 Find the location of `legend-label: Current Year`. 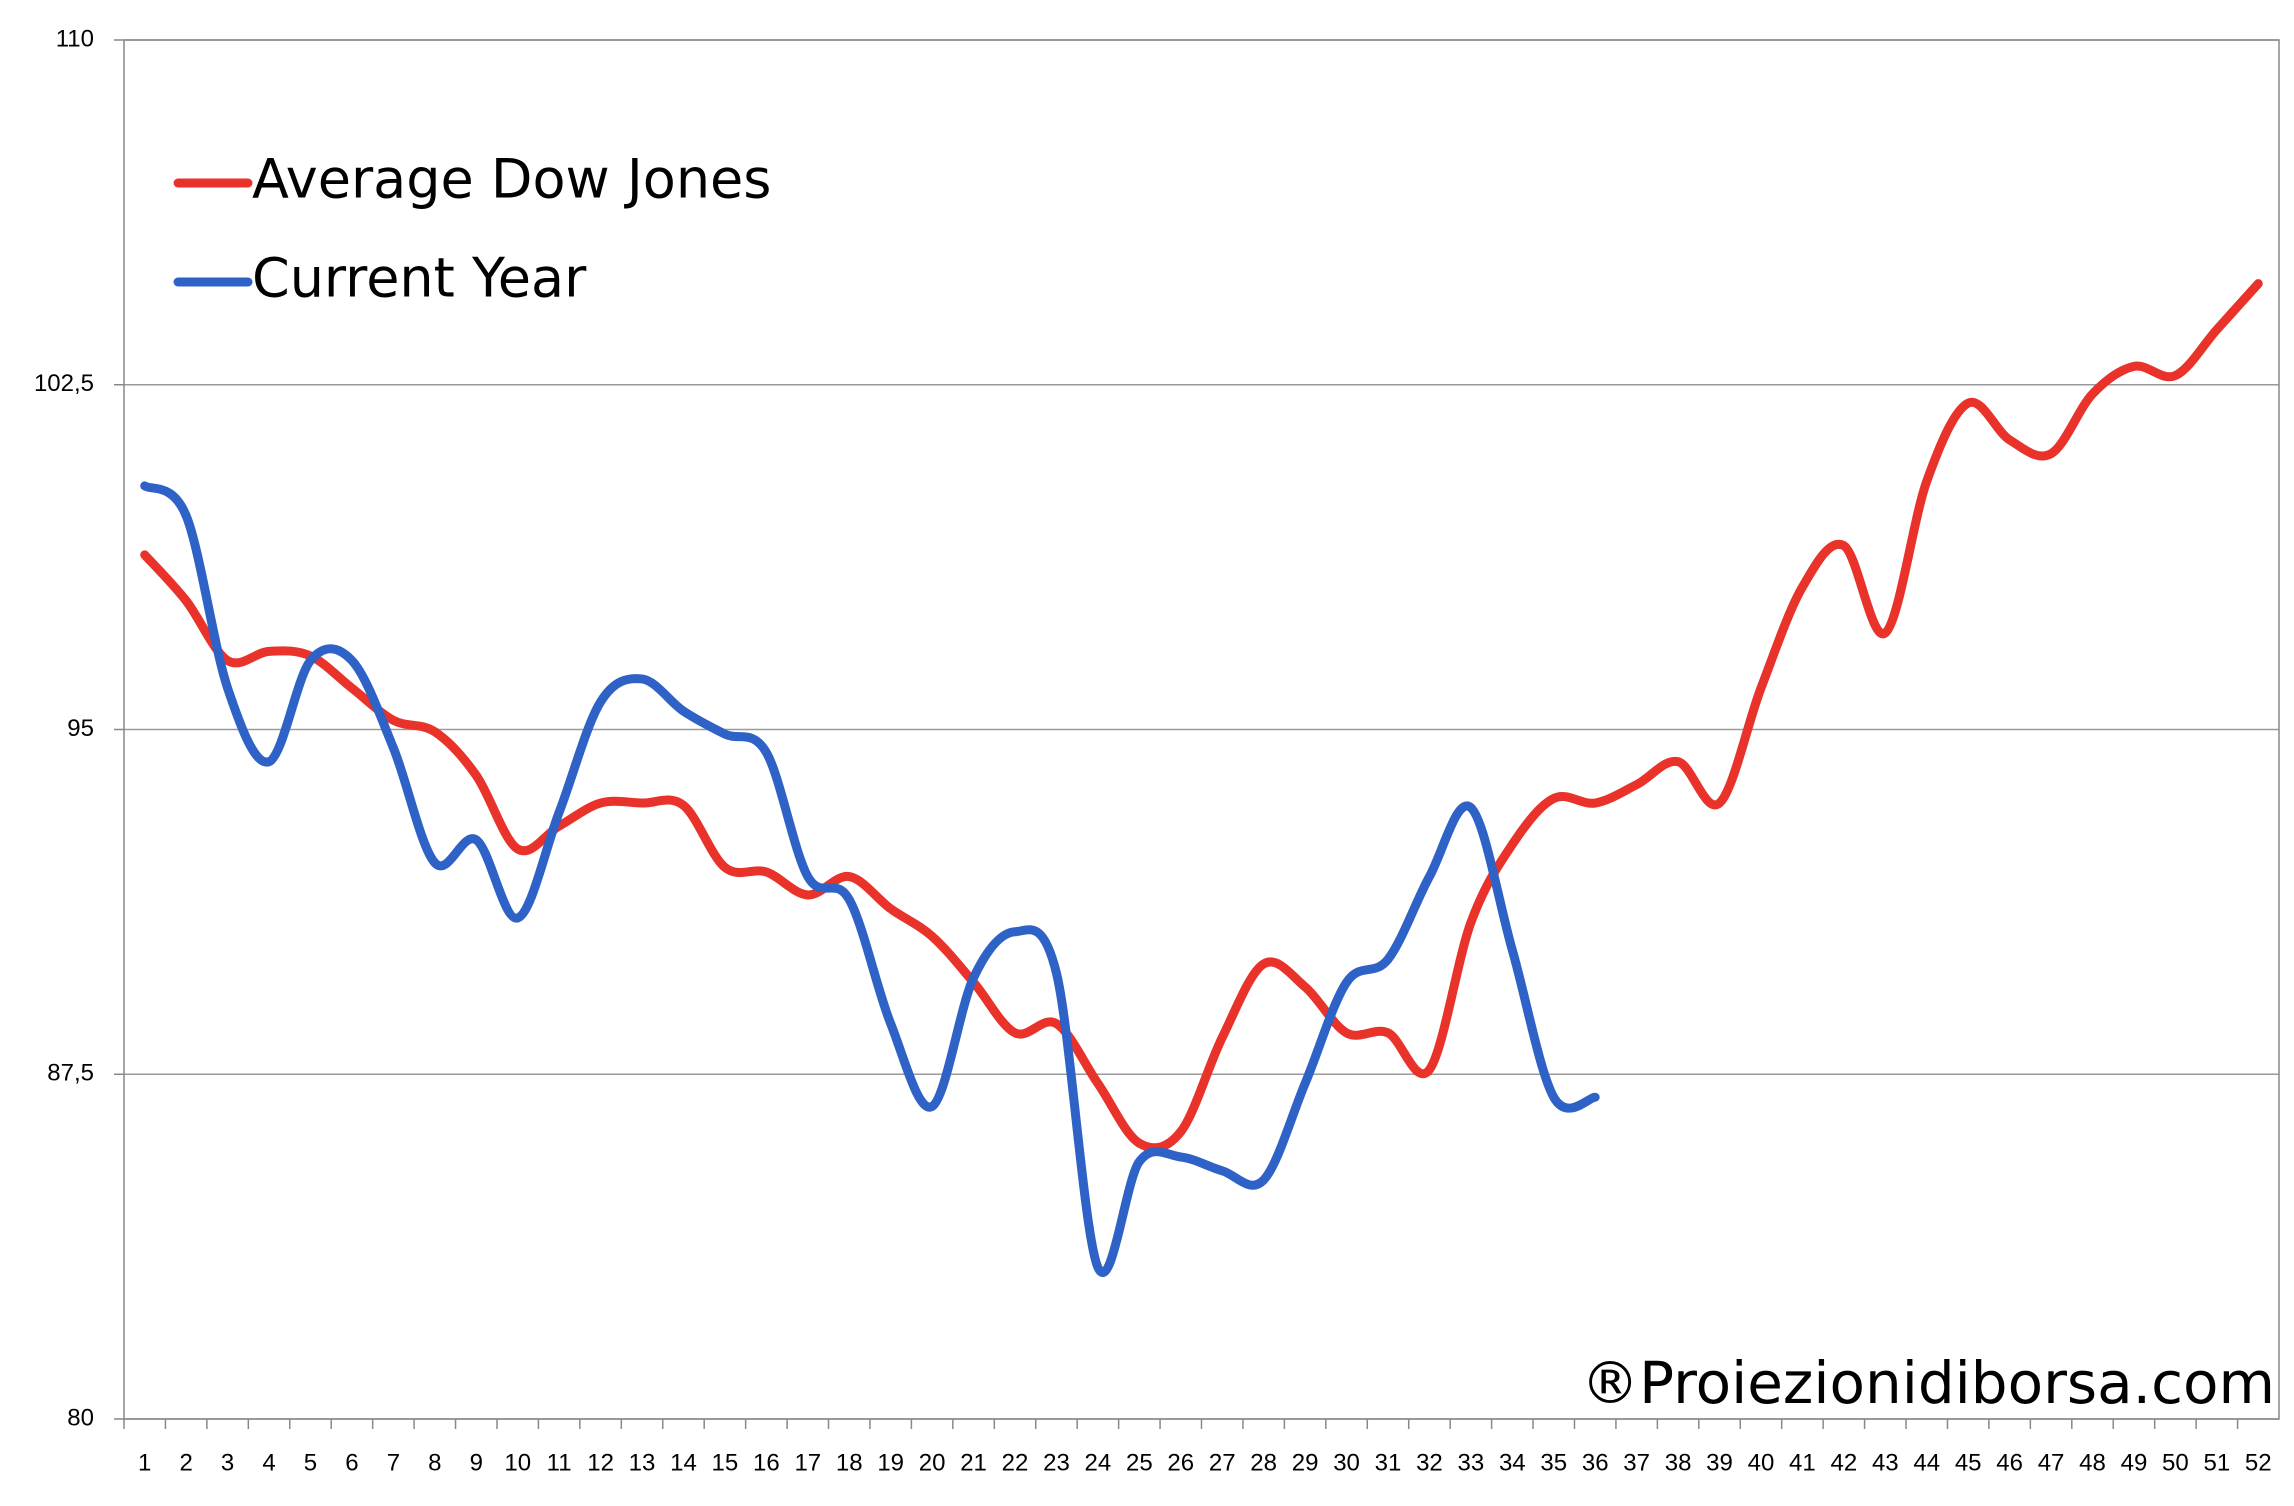

legend-label: Current Year is located at coordinates (419, 278).